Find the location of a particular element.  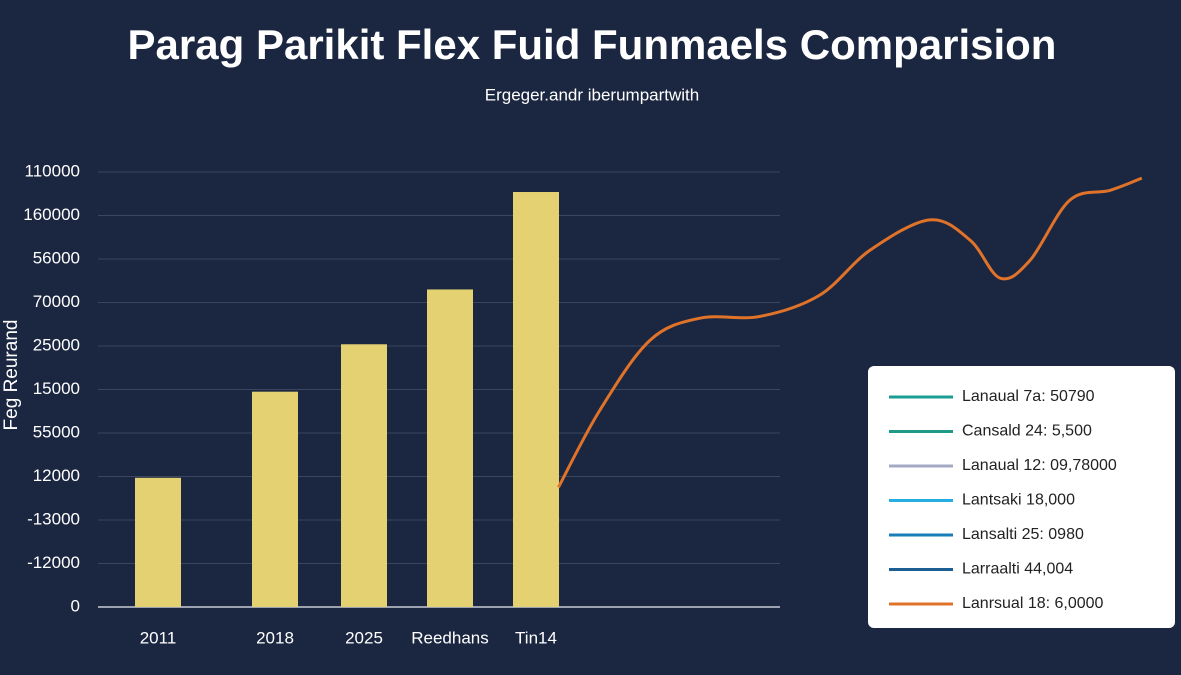

x-tick-label: 2018 is located at coordinates (275, 637).